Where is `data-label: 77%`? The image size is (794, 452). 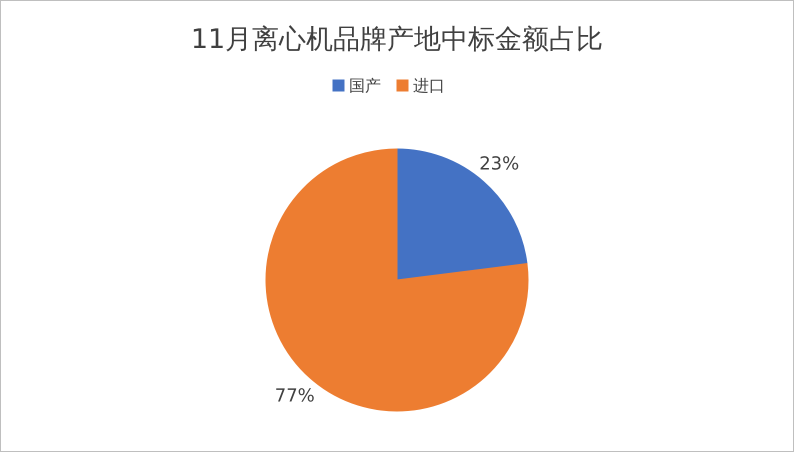 data-label: 77% is located at coordinates (294, 395).